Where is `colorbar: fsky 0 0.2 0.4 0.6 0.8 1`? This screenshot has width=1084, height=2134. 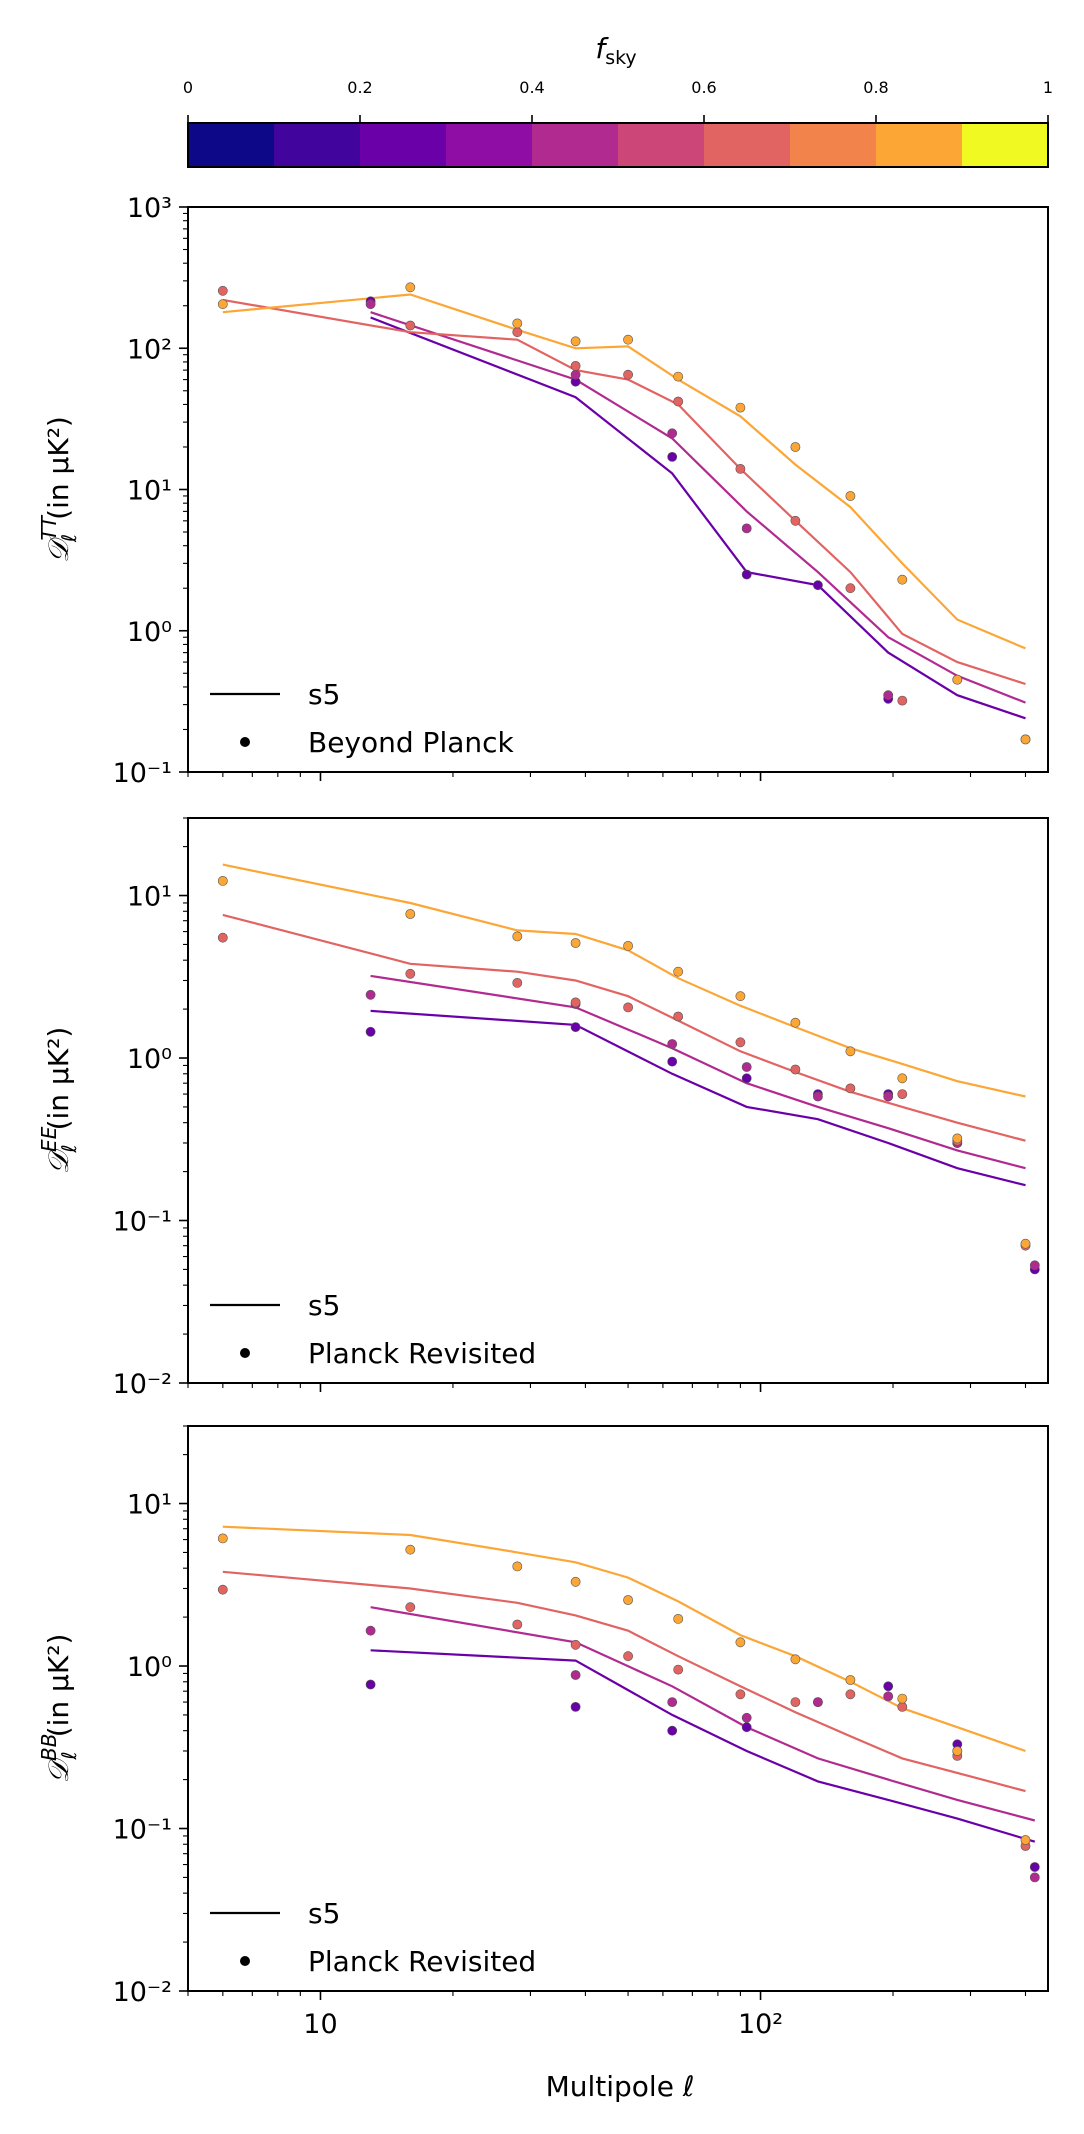 colorbar: fsky 0 0.2 0.4 0.6 0.8 1 is located at coordinates (618, 100).